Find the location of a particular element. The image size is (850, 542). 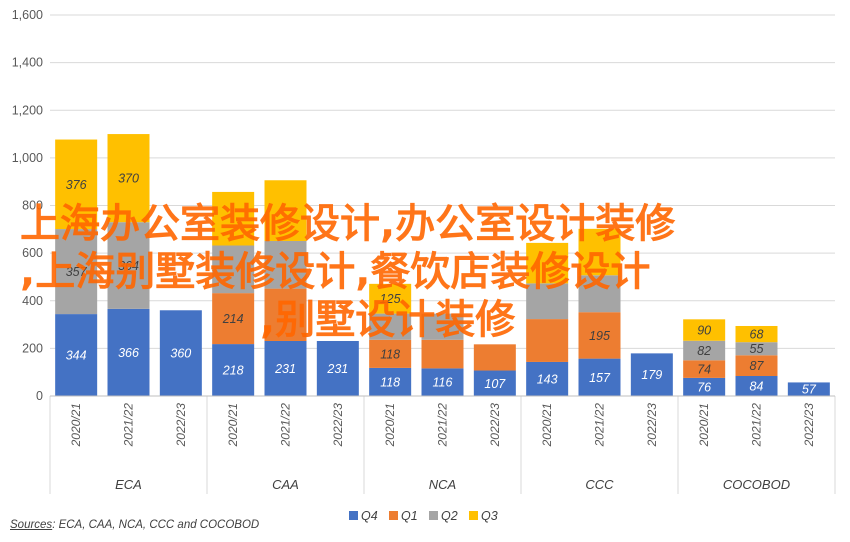

data-label: 370 is located at coordinates (128, 179).